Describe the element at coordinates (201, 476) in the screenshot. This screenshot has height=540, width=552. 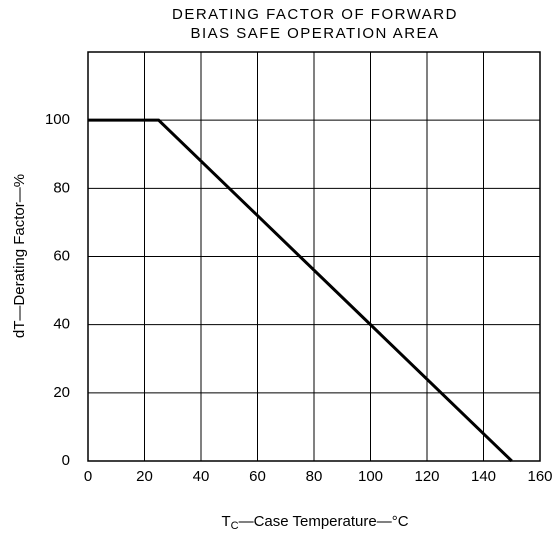
I see `x-tick-label: 40` at that location.